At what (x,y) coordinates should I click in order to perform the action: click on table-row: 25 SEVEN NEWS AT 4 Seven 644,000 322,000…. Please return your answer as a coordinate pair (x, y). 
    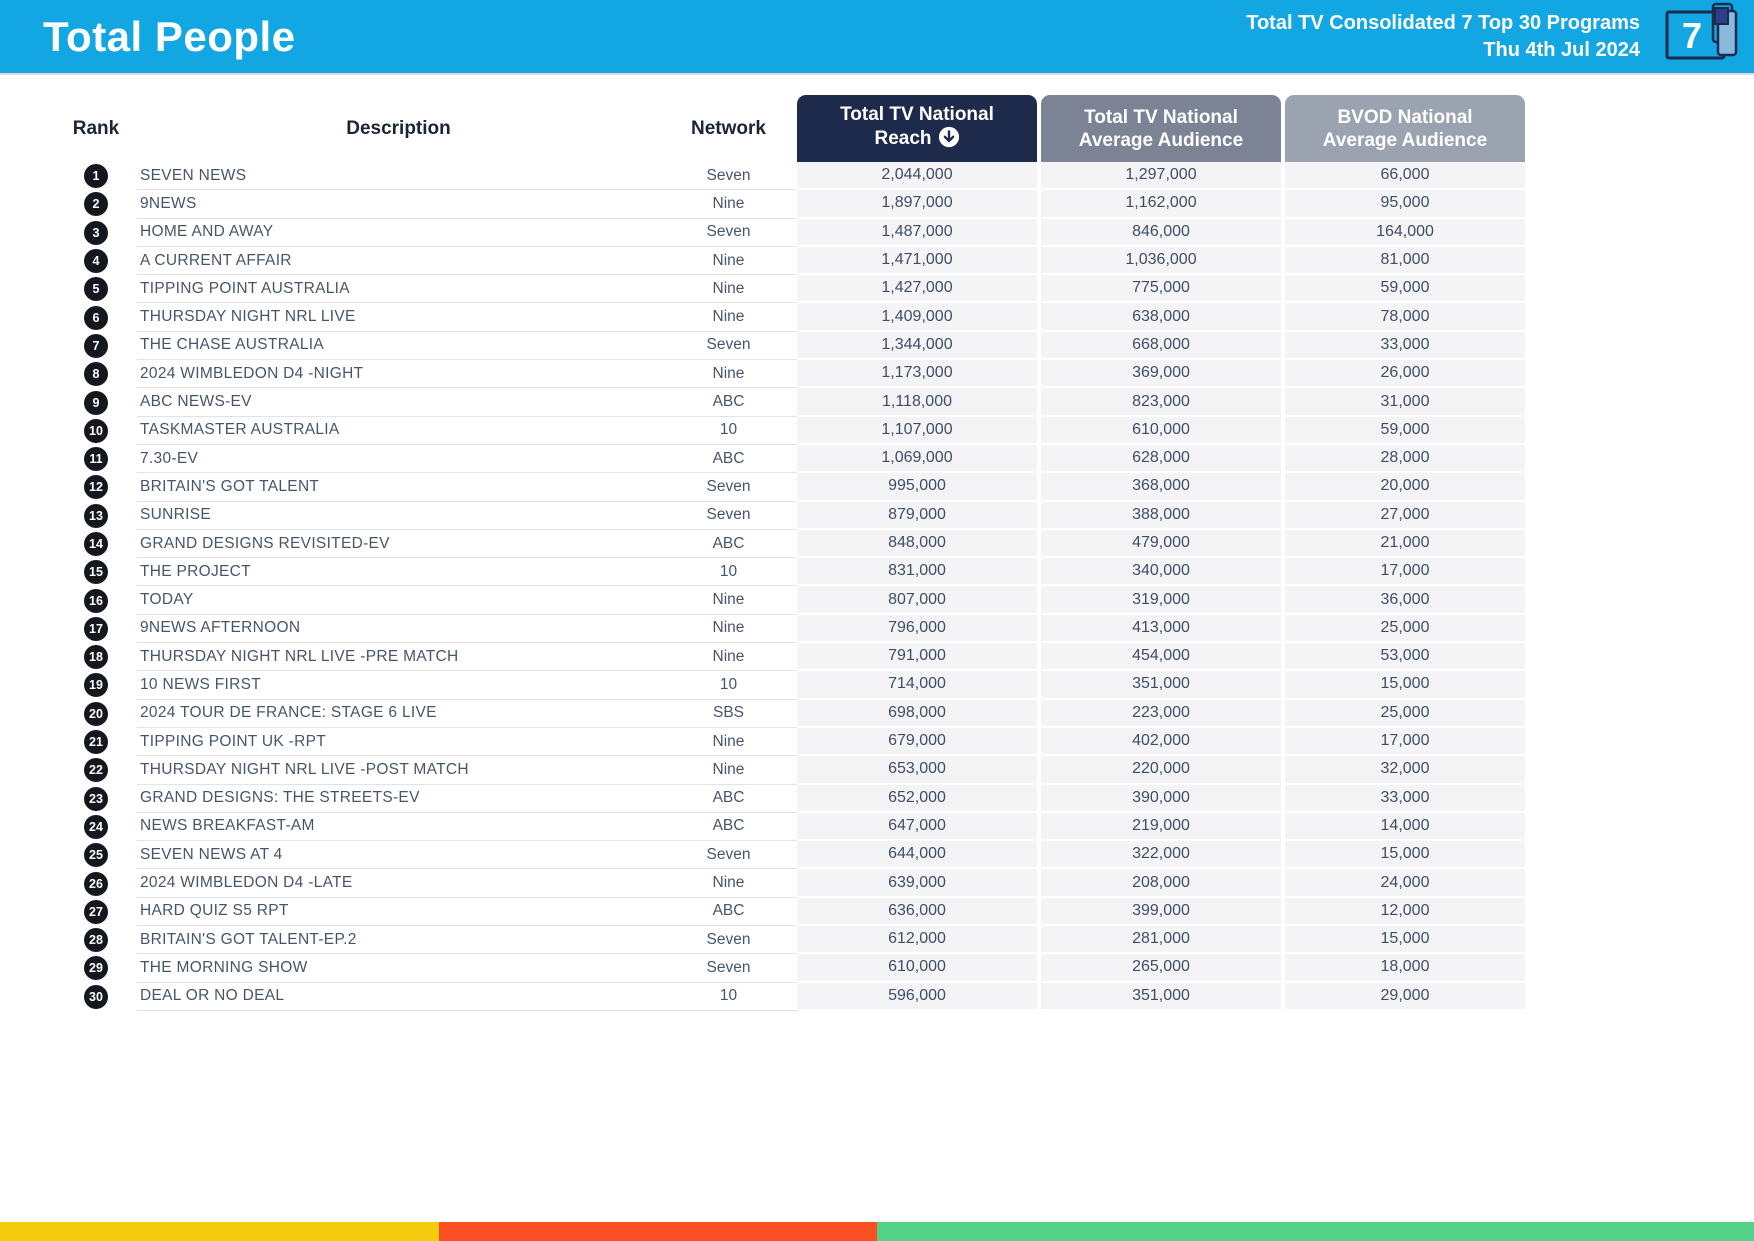
    Looking at the image, I should click on (790, 855).